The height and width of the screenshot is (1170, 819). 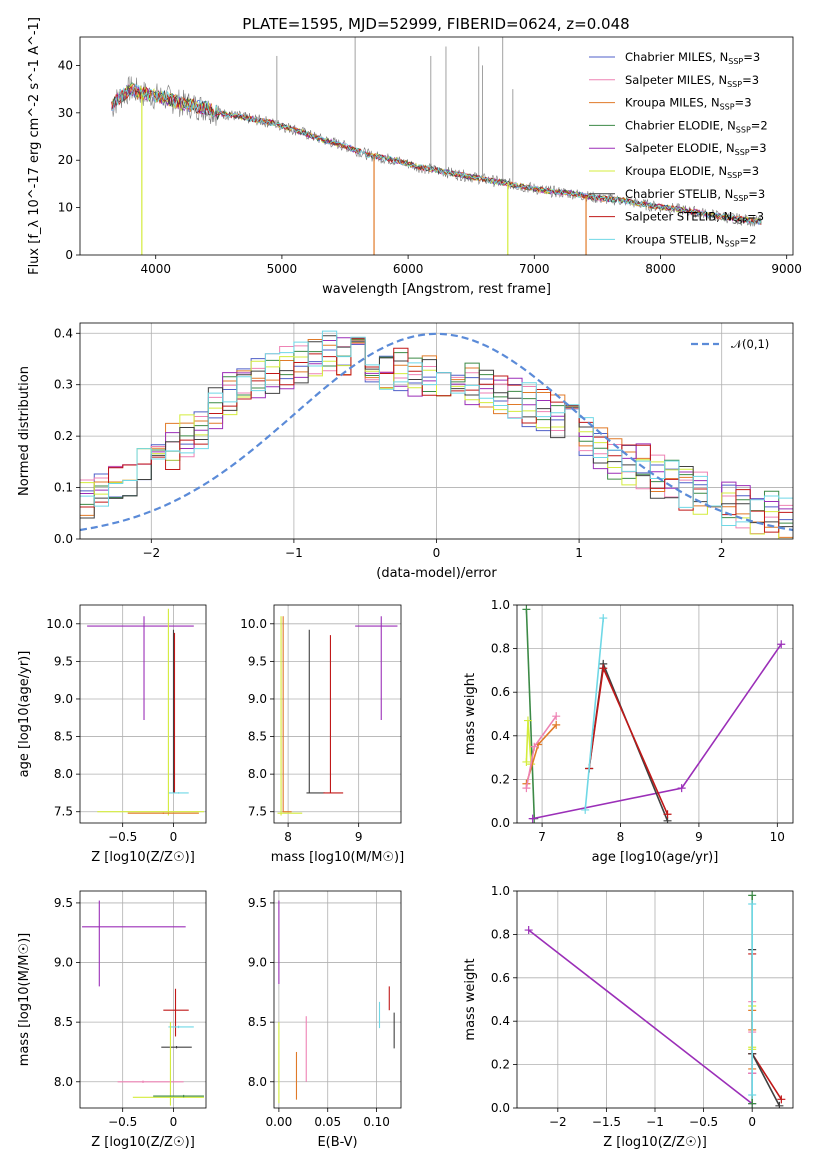 What do you see at coordinates (65, 208) in the screenshot?
I see `y-tick-label: 10` at bounding box center [65, 208].